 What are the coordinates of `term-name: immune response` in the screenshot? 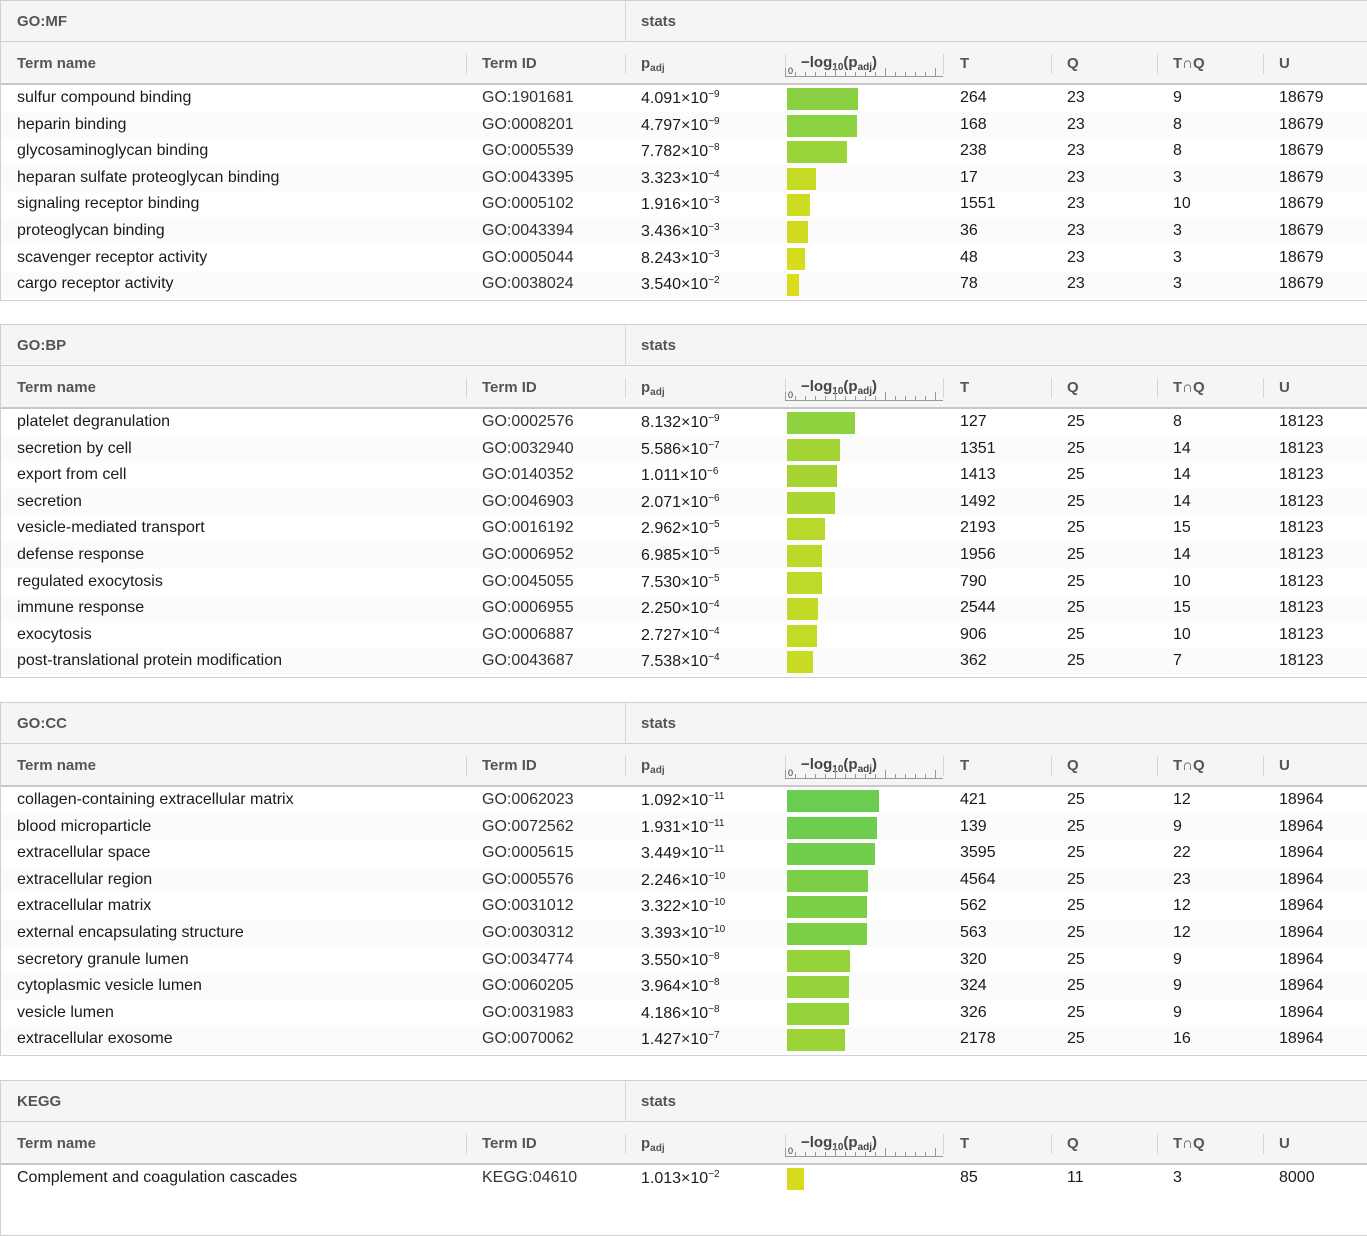 It's located at (81, 608).